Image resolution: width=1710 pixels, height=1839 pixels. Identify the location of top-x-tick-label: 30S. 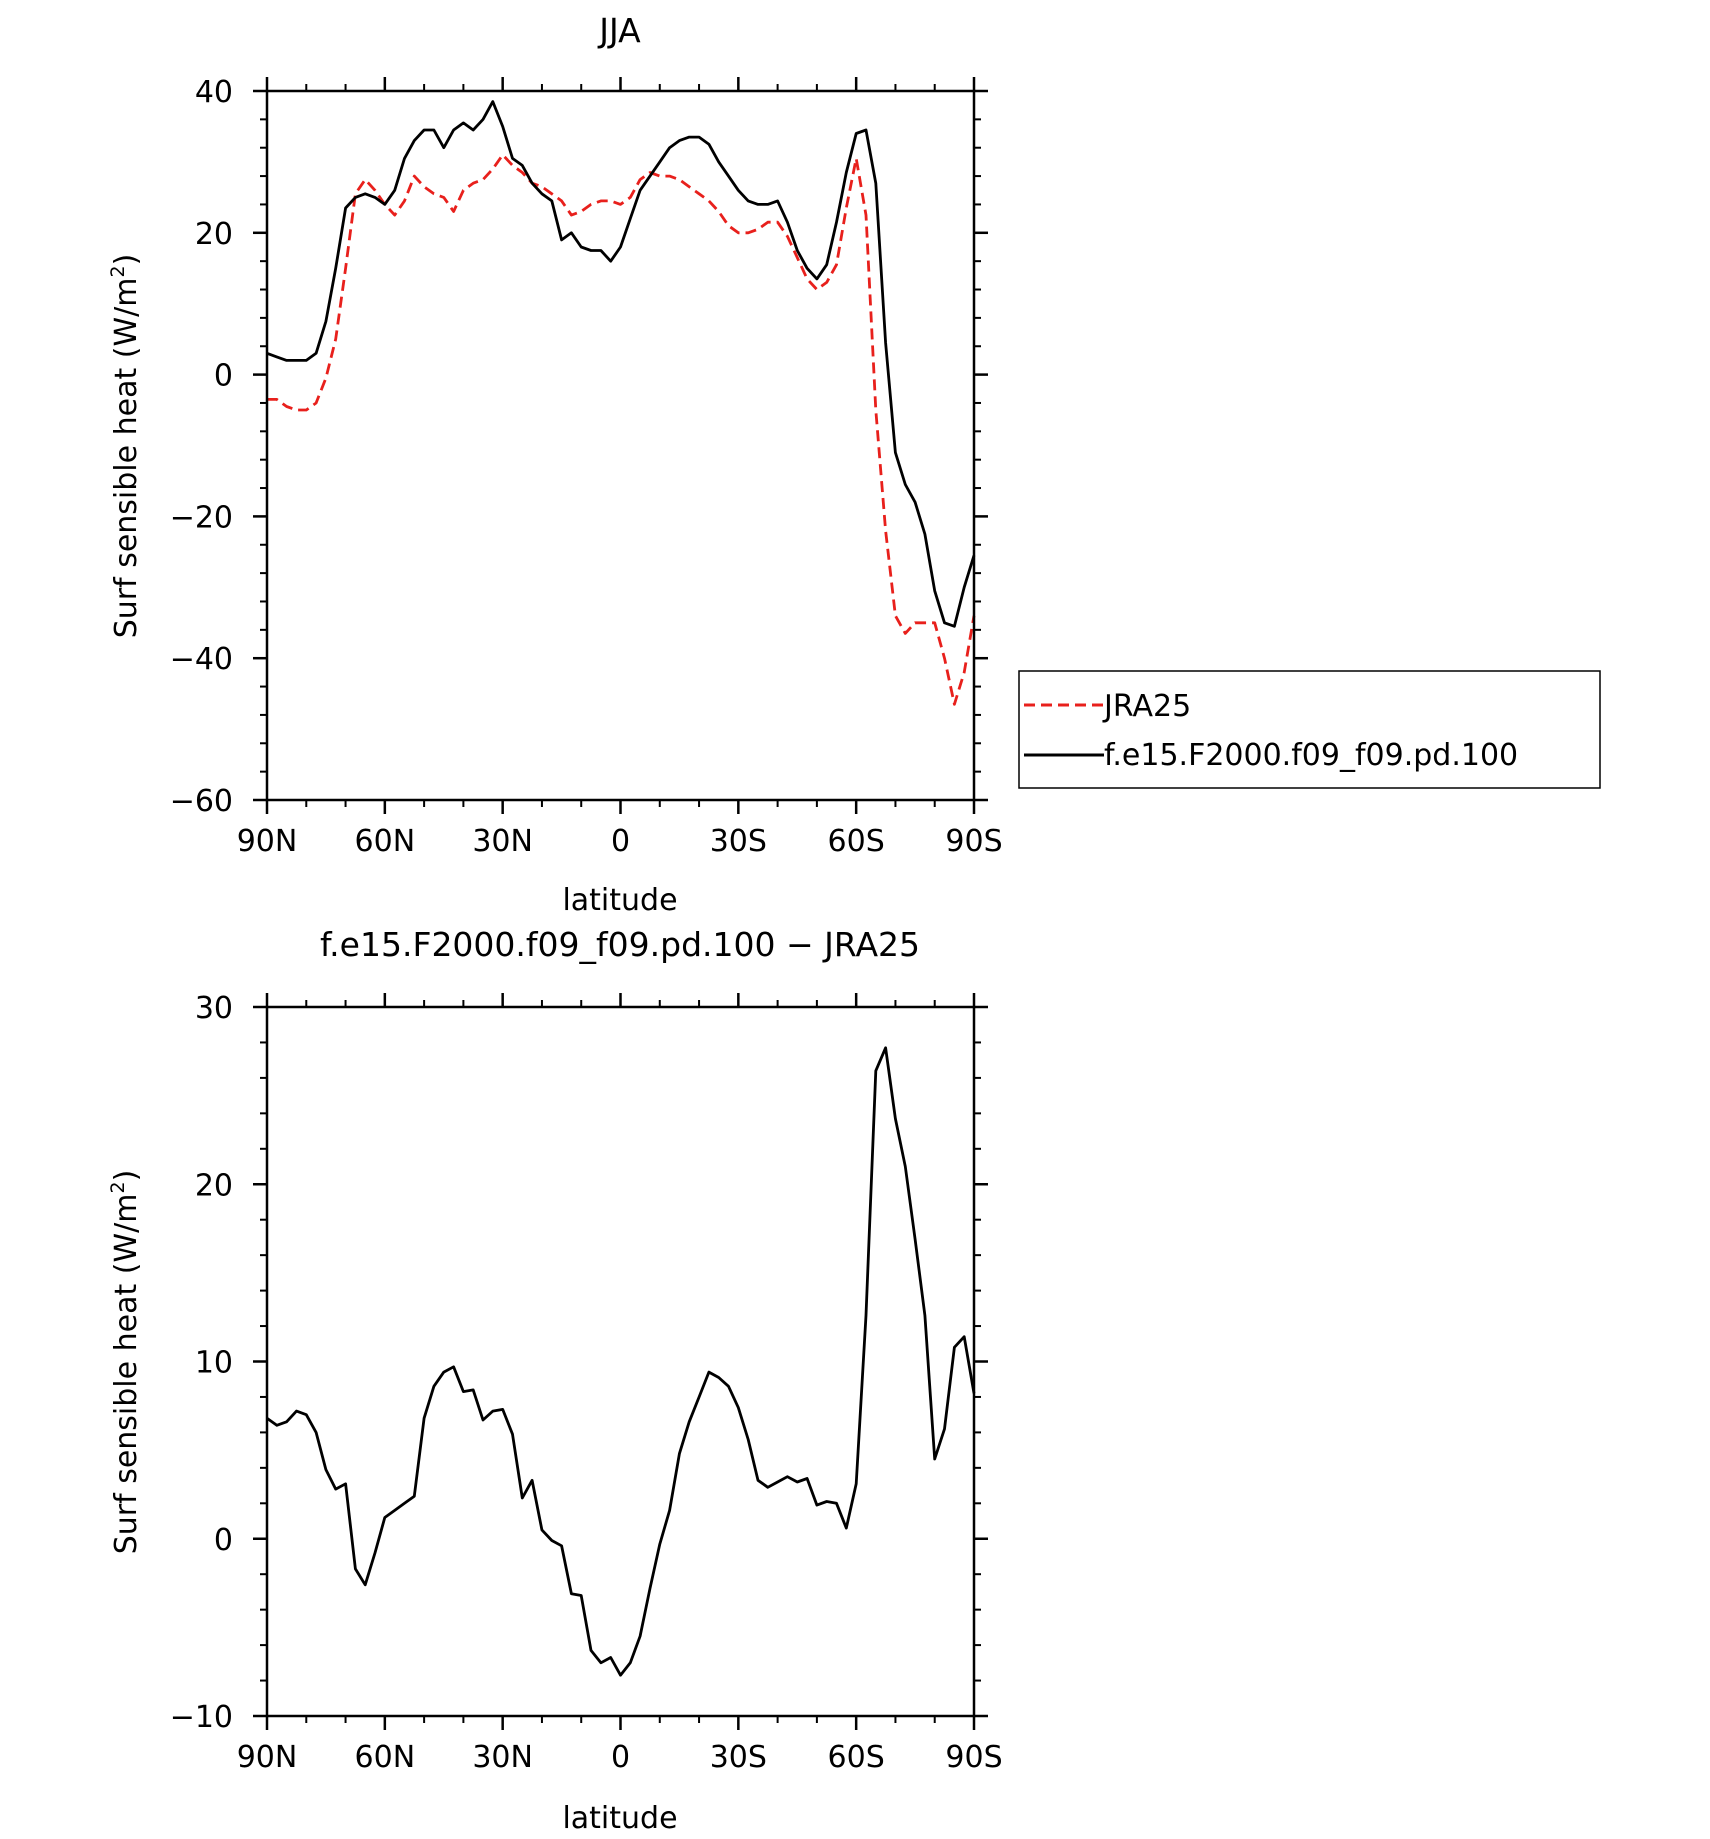
(738, 841).